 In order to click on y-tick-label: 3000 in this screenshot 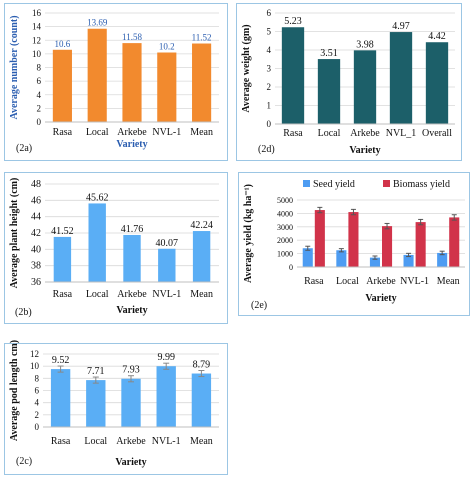, I will do `click(285, 227)`.